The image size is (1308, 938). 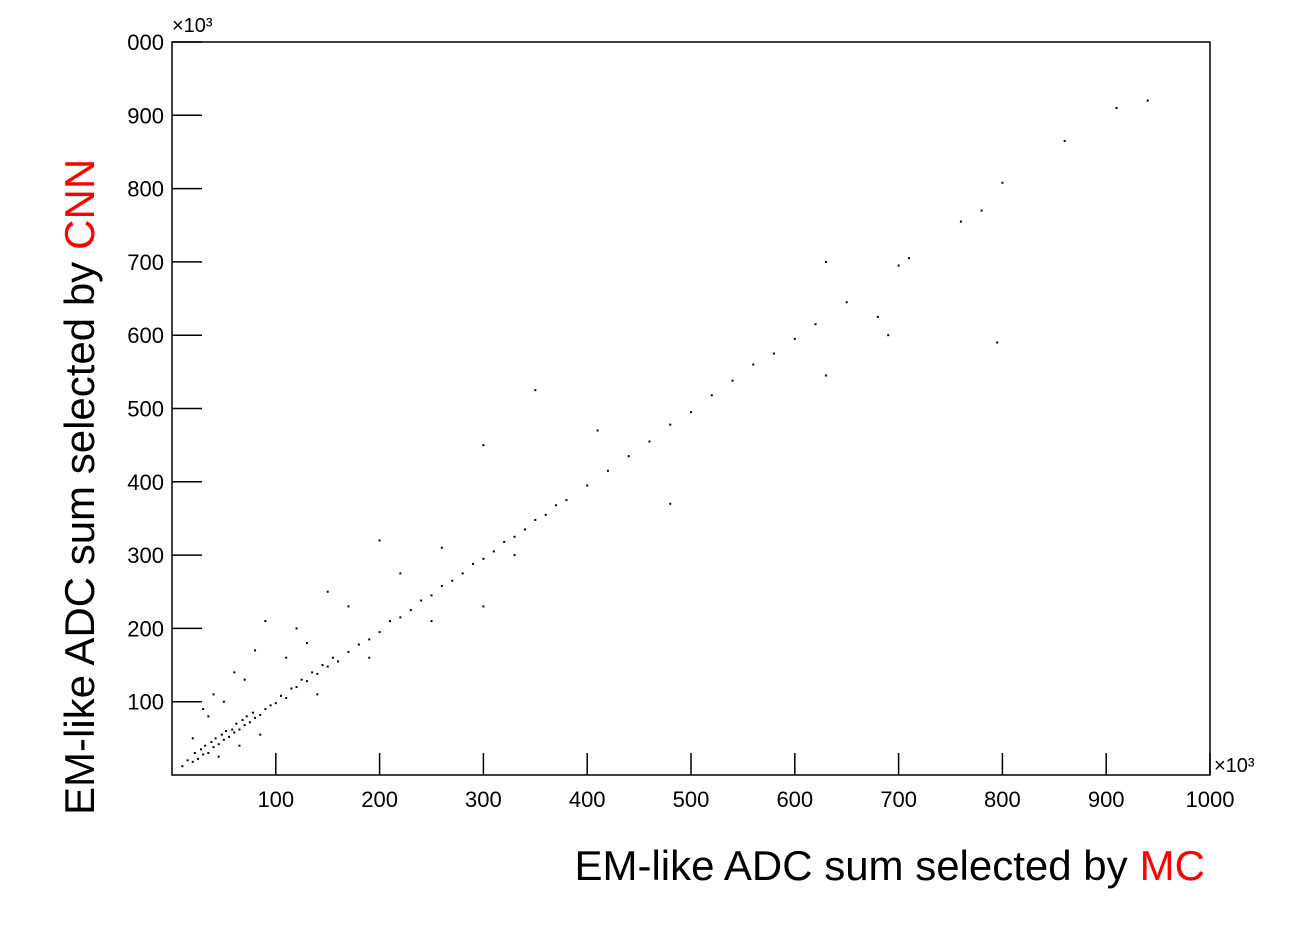 What do you see at coordinates (850, 865) in the screenshot?
I see `x-axis-title-text: EM-like ADC sum selected by` at bounding box center [850, 865].